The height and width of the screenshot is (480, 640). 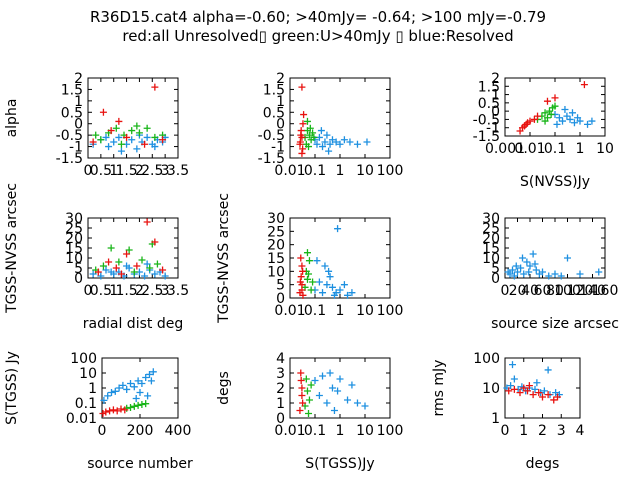 I want to click on y-tick-label: 4, so click(x=280, y=359).